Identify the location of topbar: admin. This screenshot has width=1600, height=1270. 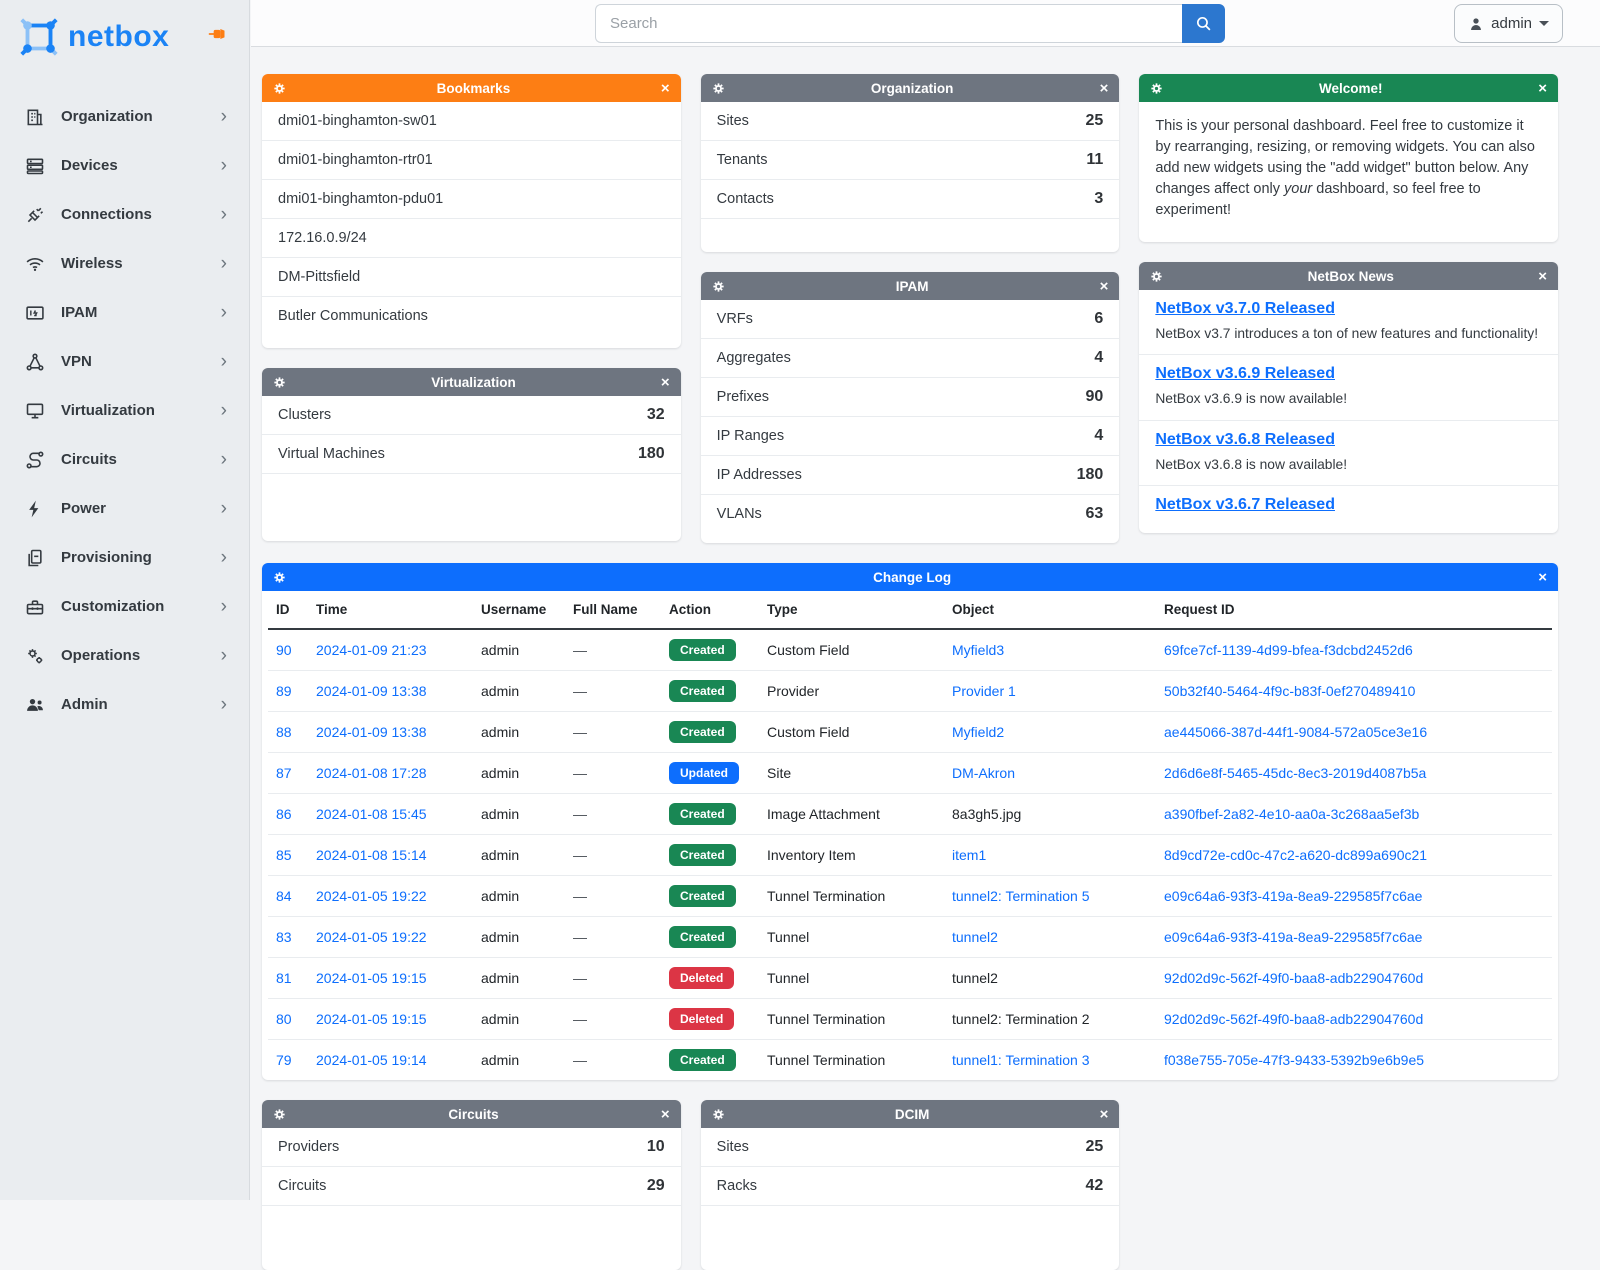
(925, 23).